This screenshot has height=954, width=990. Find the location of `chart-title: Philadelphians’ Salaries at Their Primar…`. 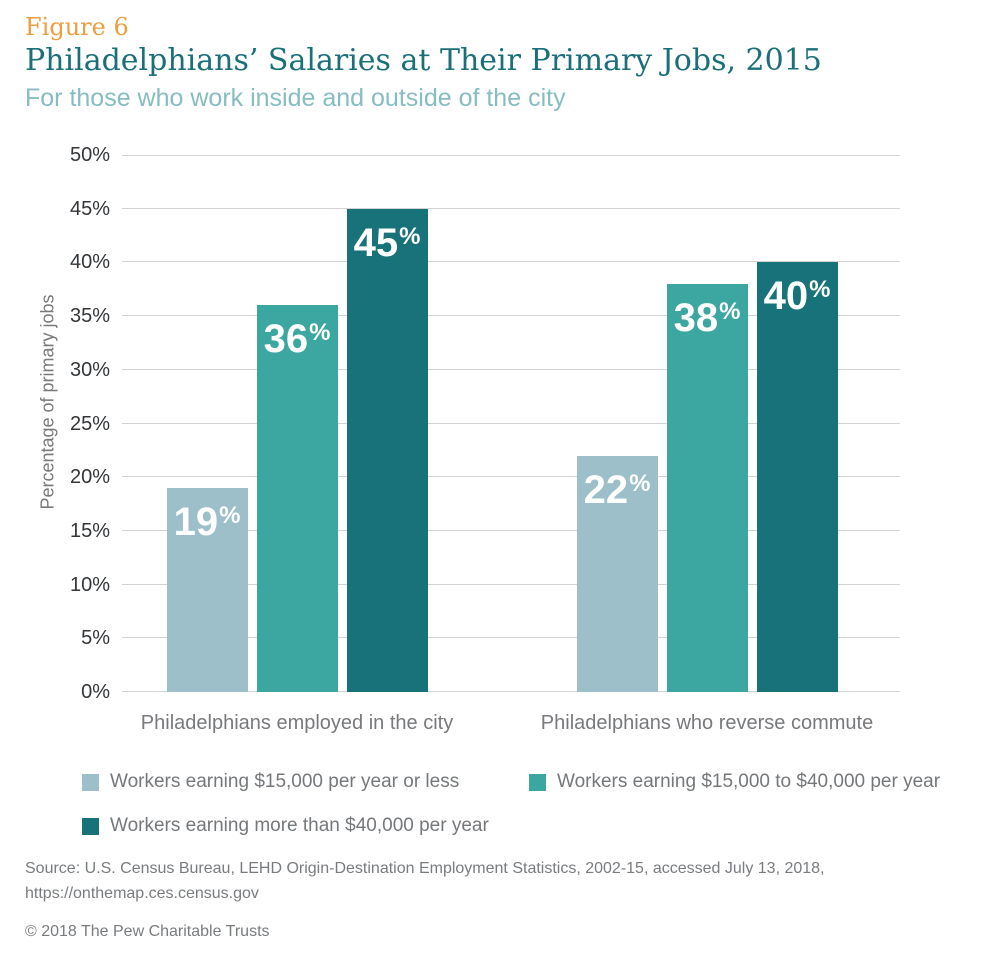

chart-title: Philadelphians’ Salaries at Their Primar… is located at coordinates (423, 60).